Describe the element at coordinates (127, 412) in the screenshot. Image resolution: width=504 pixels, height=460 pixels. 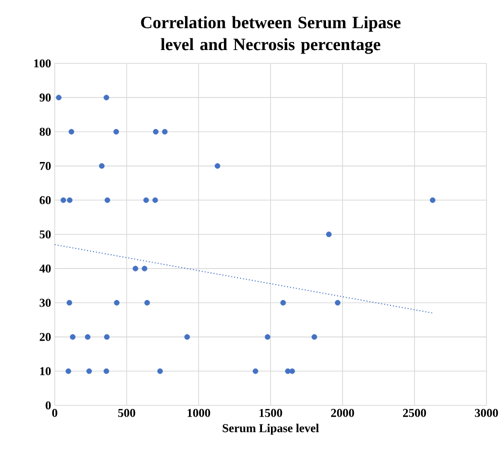
I see `x-tick-label: 500` at that location.